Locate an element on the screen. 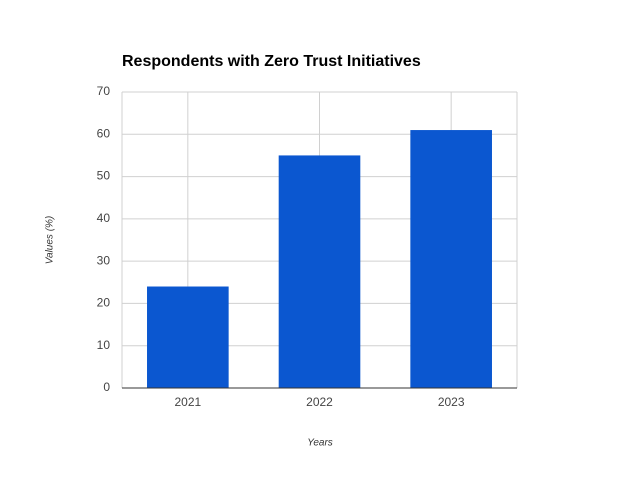 The image size is (640, 480). chart-title: Respondents with Zero Trust Initiatives is located at coordinates (271, 61).